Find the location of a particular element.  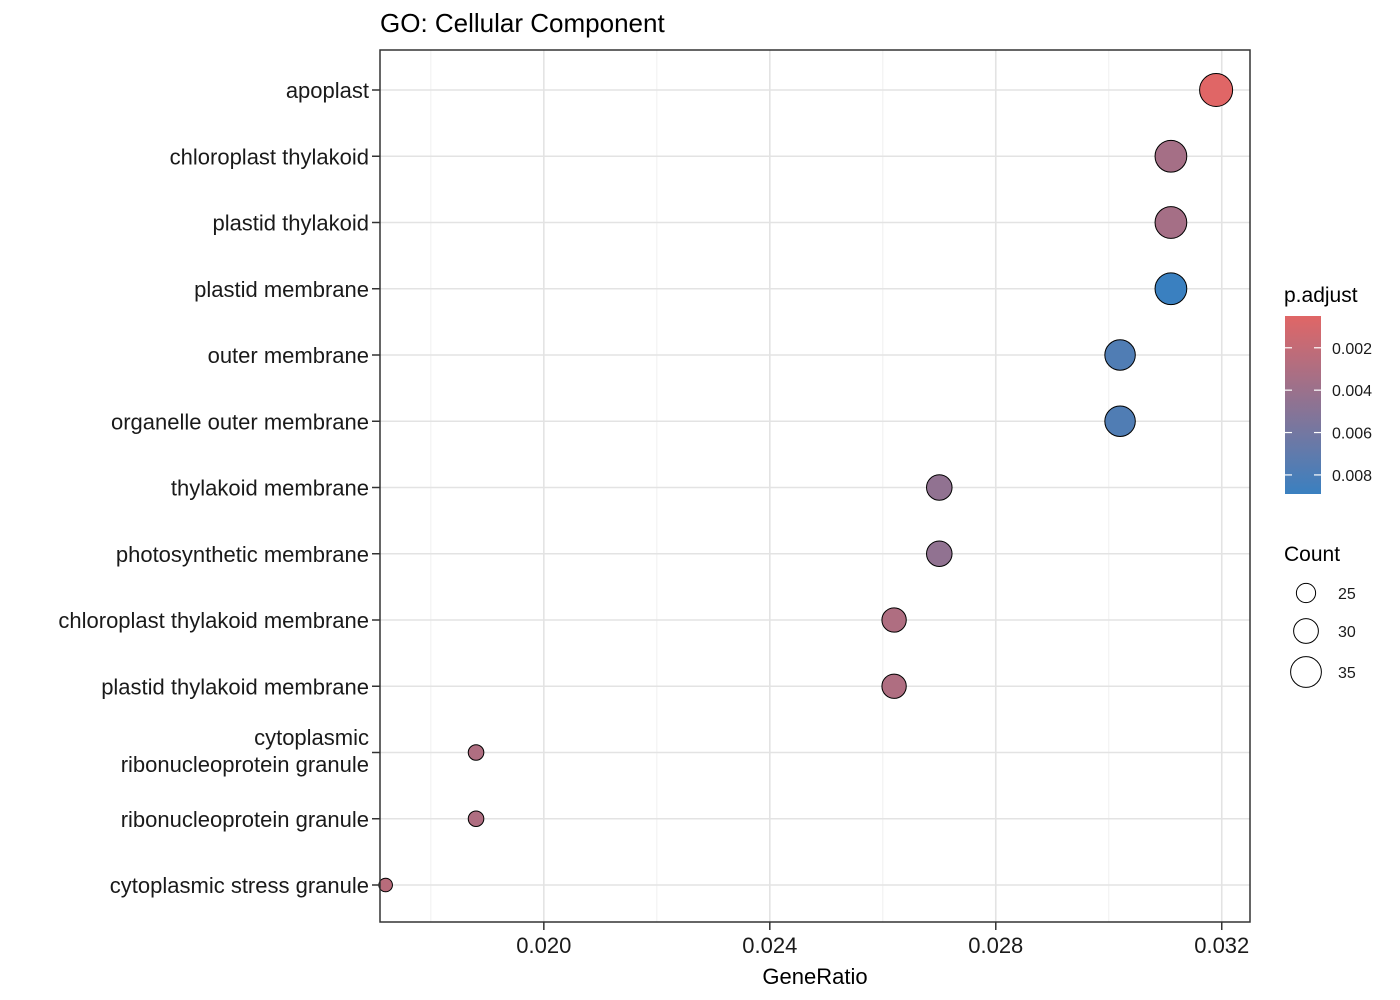

color-legend-title: p.adjust is located at coordinates (1321, 295).